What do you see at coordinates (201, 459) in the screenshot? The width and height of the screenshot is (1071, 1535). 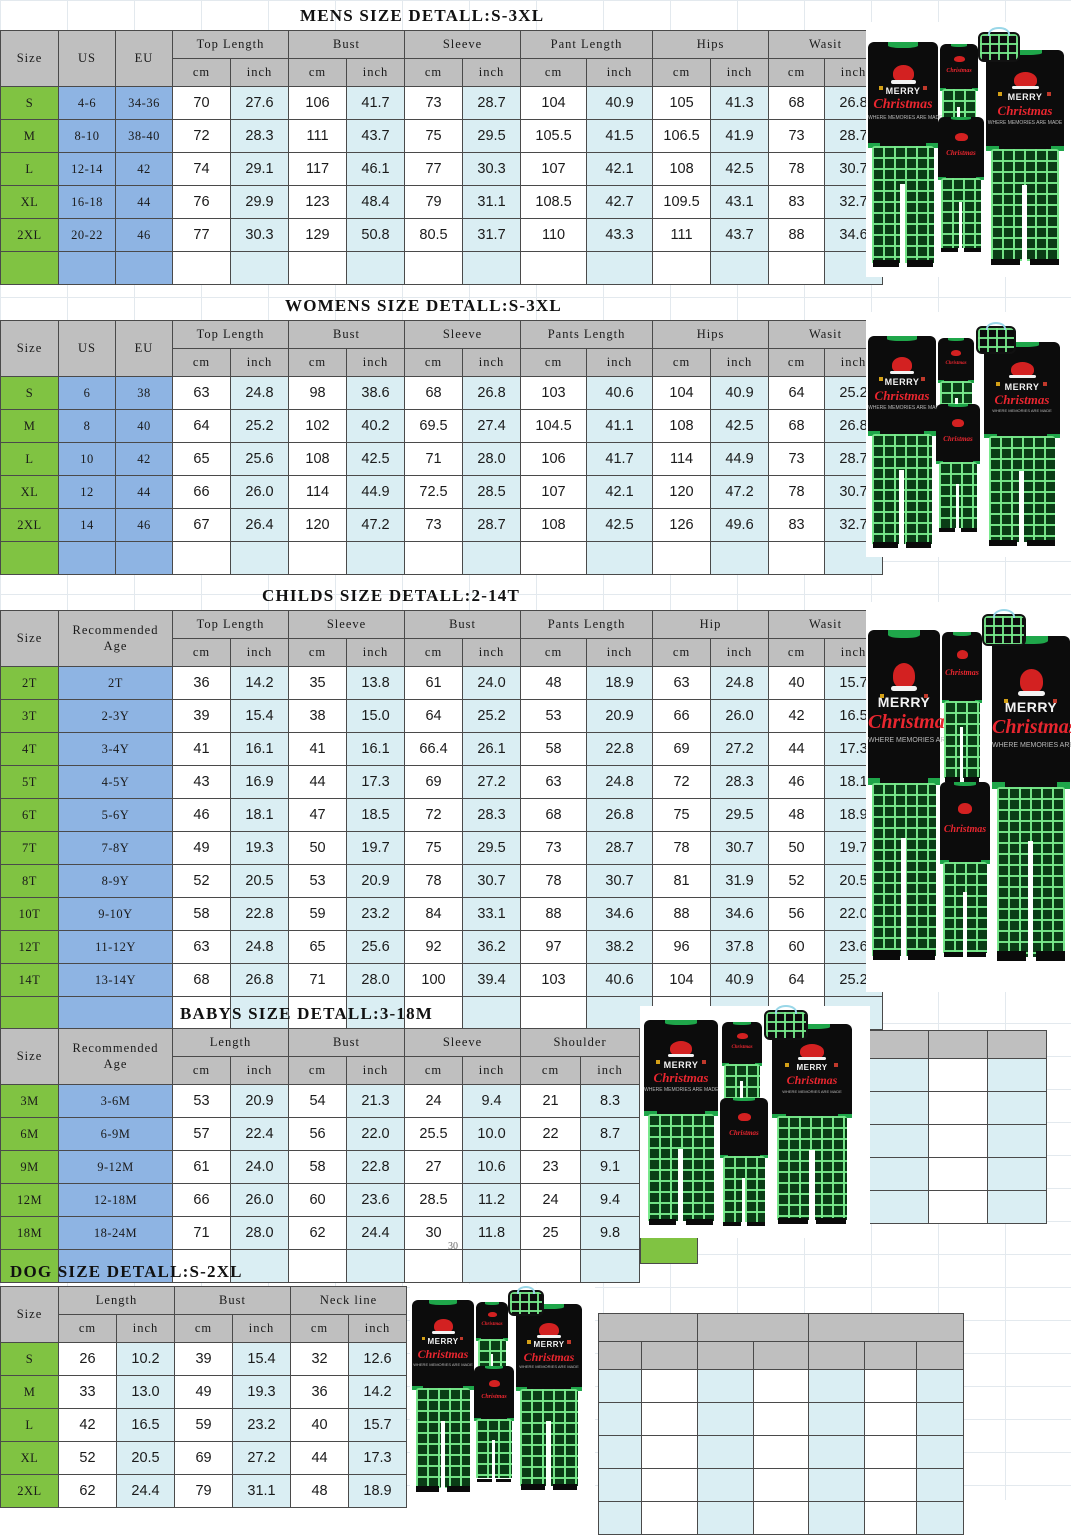 I see `womens-cell: 65` at bounding box center [201, 459].